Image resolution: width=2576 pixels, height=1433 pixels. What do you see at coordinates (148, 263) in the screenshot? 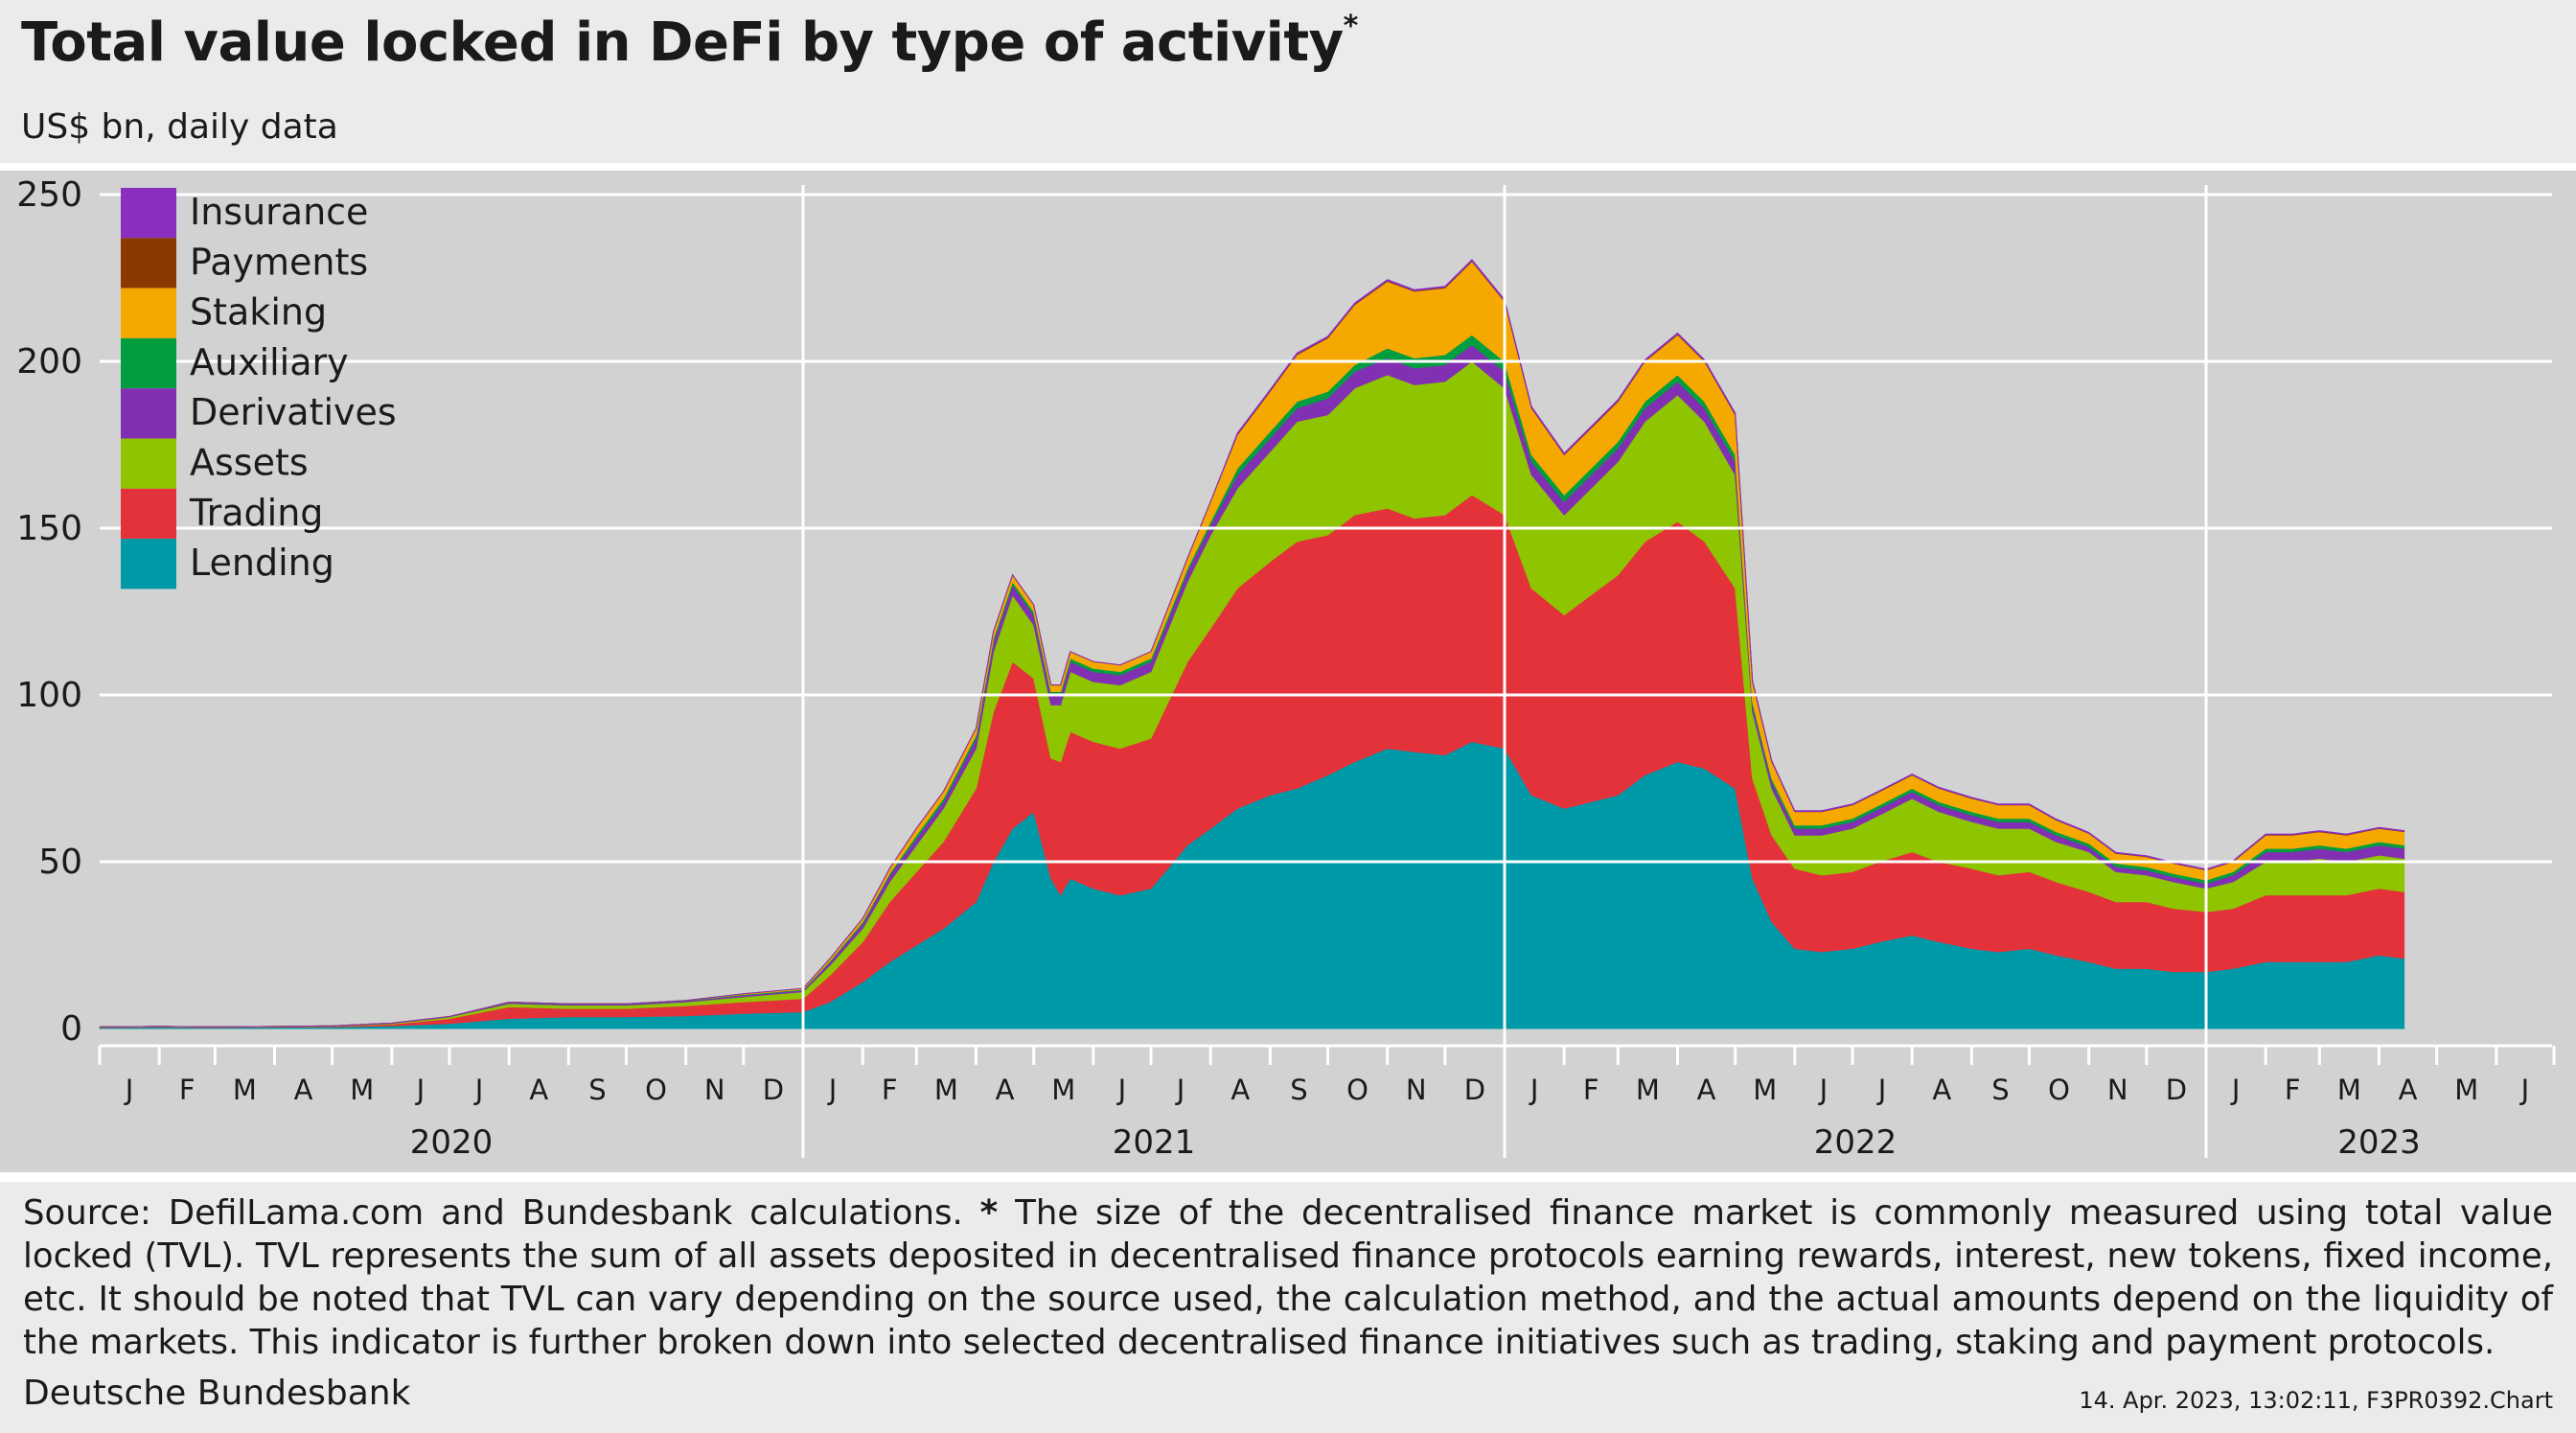
I see `legend-swatch-payments` at bounding box center [148, 263].